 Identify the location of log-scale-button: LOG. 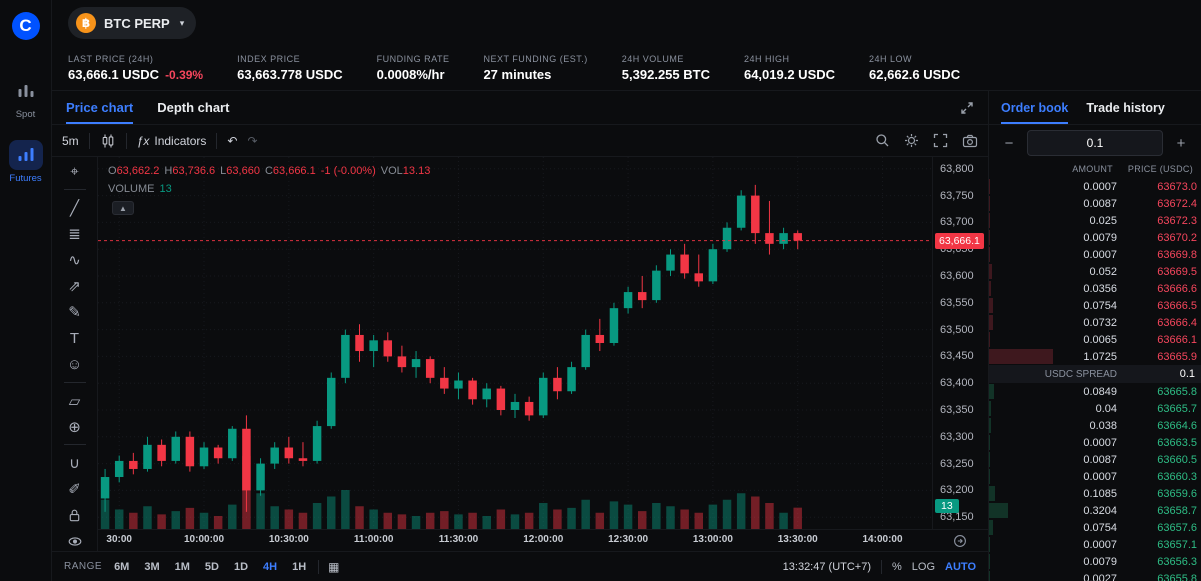
(923, 566).